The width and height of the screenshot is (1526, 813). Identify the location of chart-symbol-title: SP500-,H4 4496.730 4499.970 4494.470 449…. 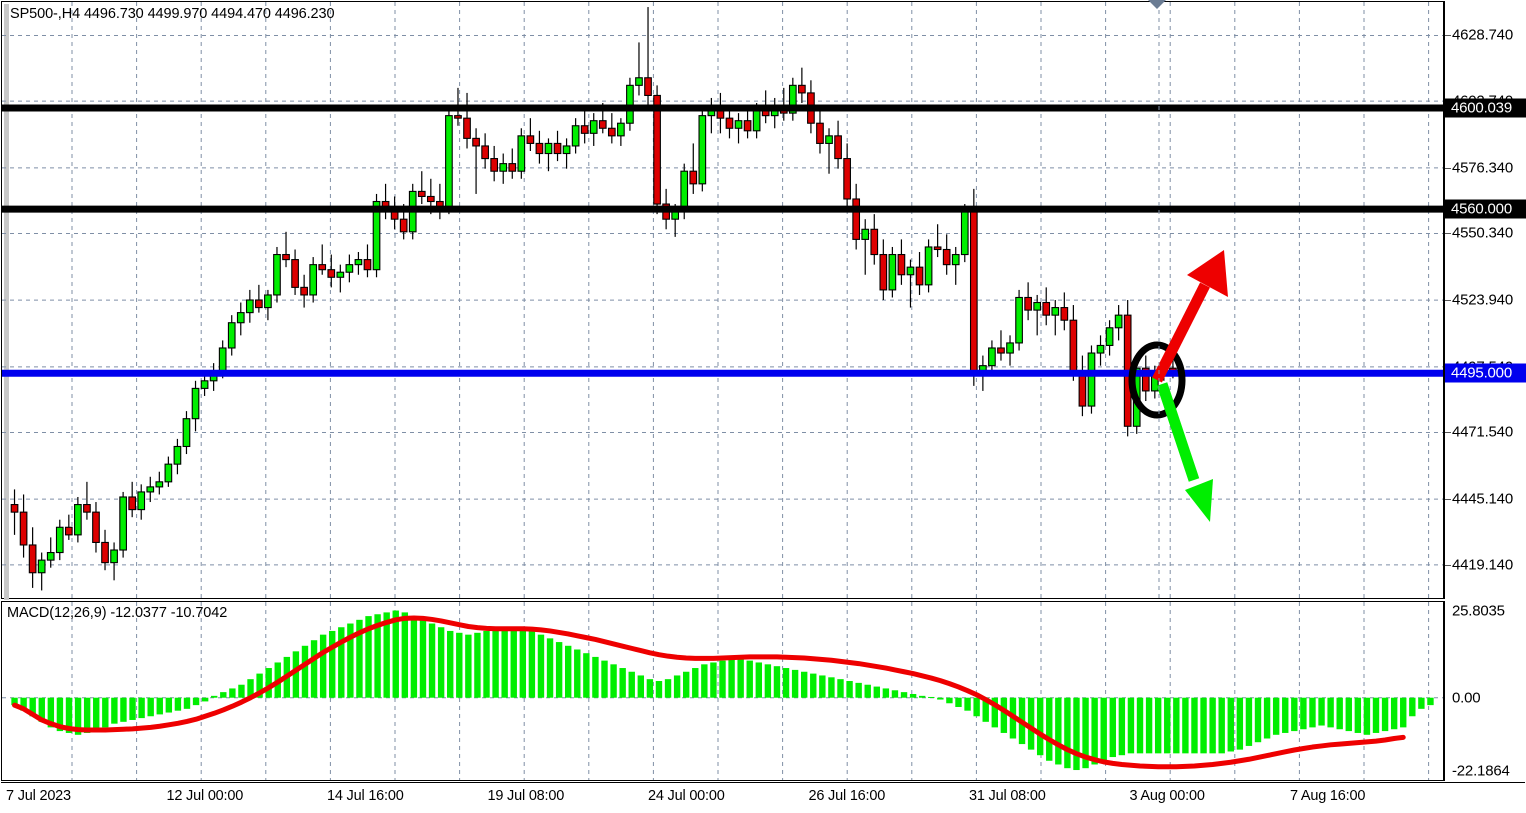
(172, 14).